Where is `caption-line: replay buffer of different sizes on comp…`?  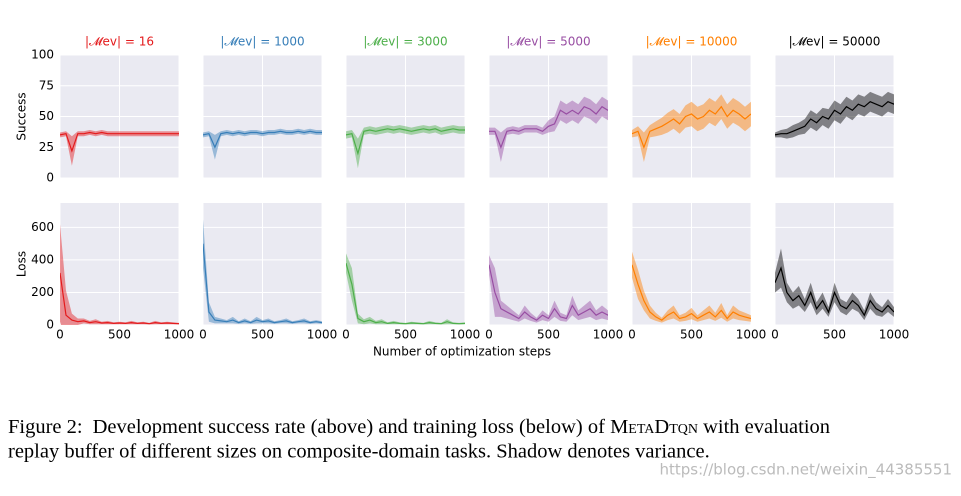
caption-line: replay buffer of different sizes on comp… is located at coordinates (359, 452).